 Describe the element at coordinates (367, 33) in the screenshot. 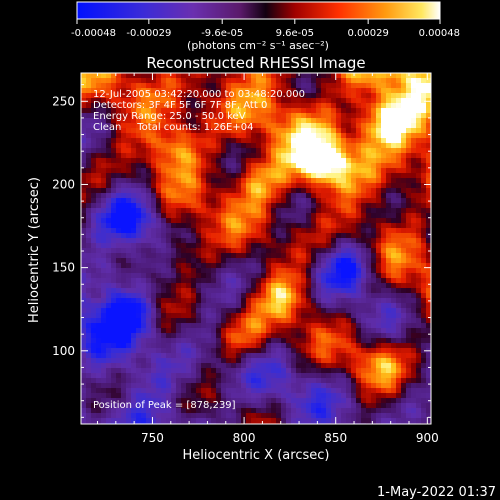

I see `colorbar-tick-label: 0.00029` at that location.